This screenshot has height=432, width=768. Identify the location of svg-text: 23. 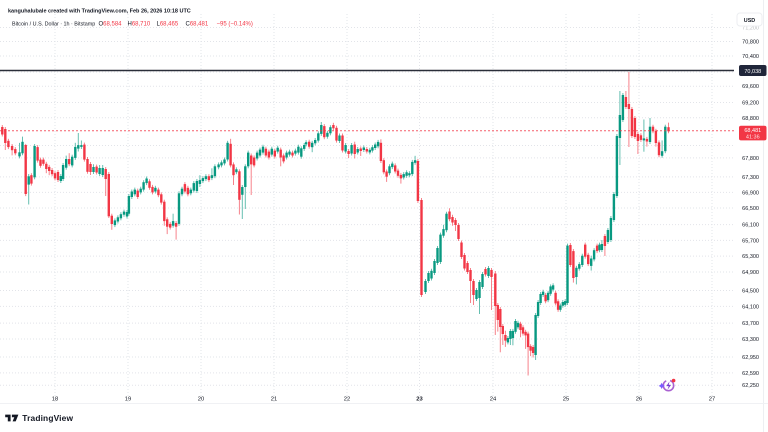
(419, 400).